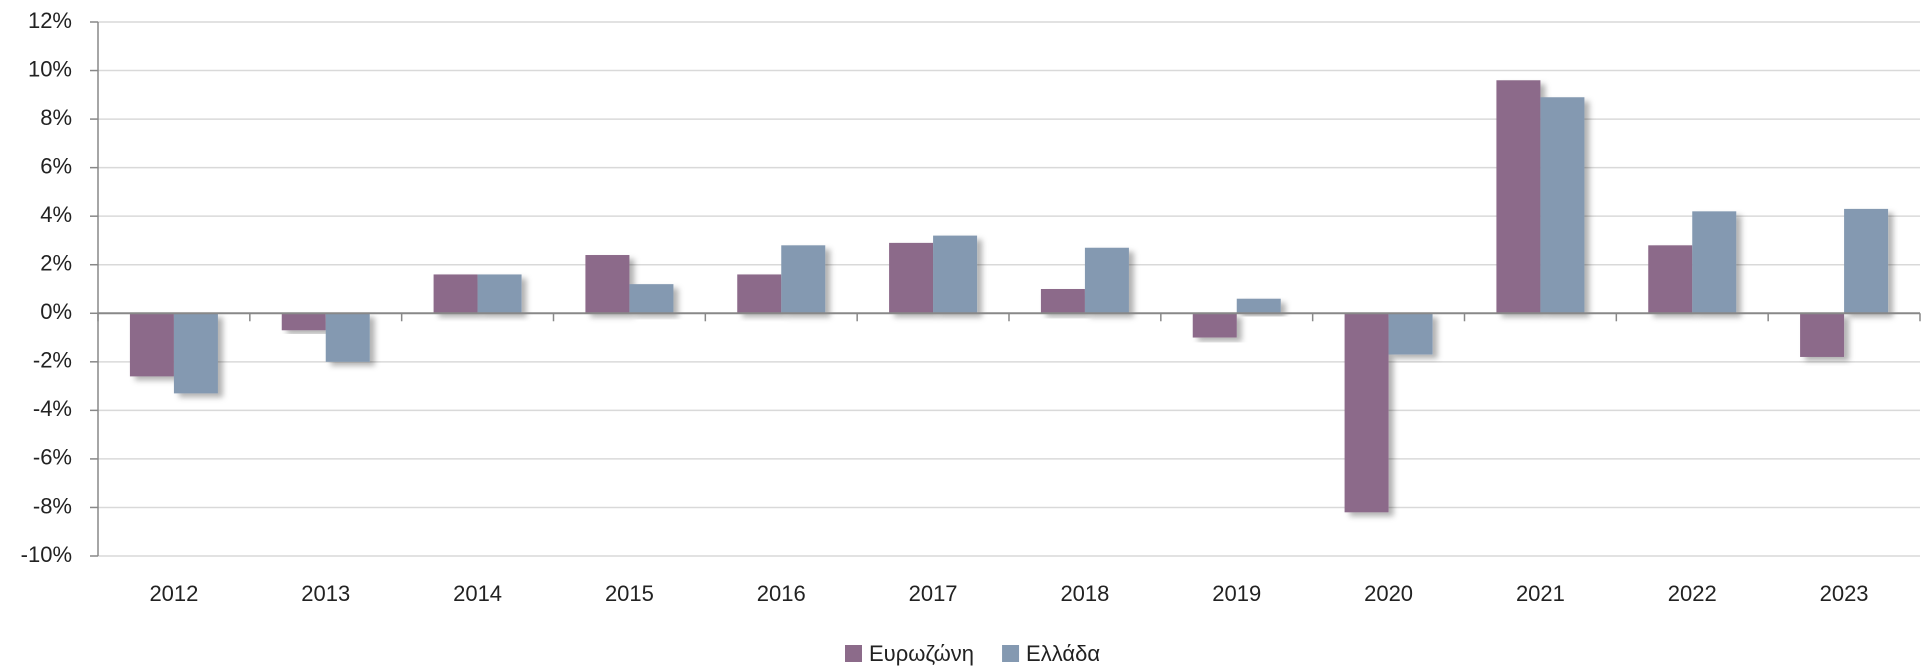 The image size is (1924, 666). Describe the element at coordinates (56, 214) in the screenshot. I see `y-tick-label: 4%` at that location.